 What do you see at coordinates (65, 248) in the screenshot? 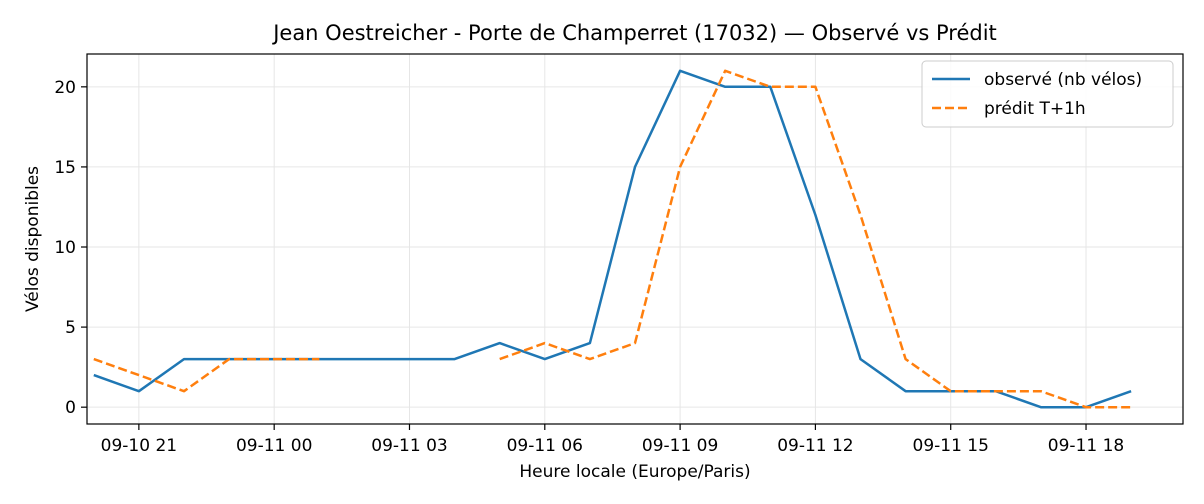
I see `y-tick-label: 10` at bounding box center [65, 248].